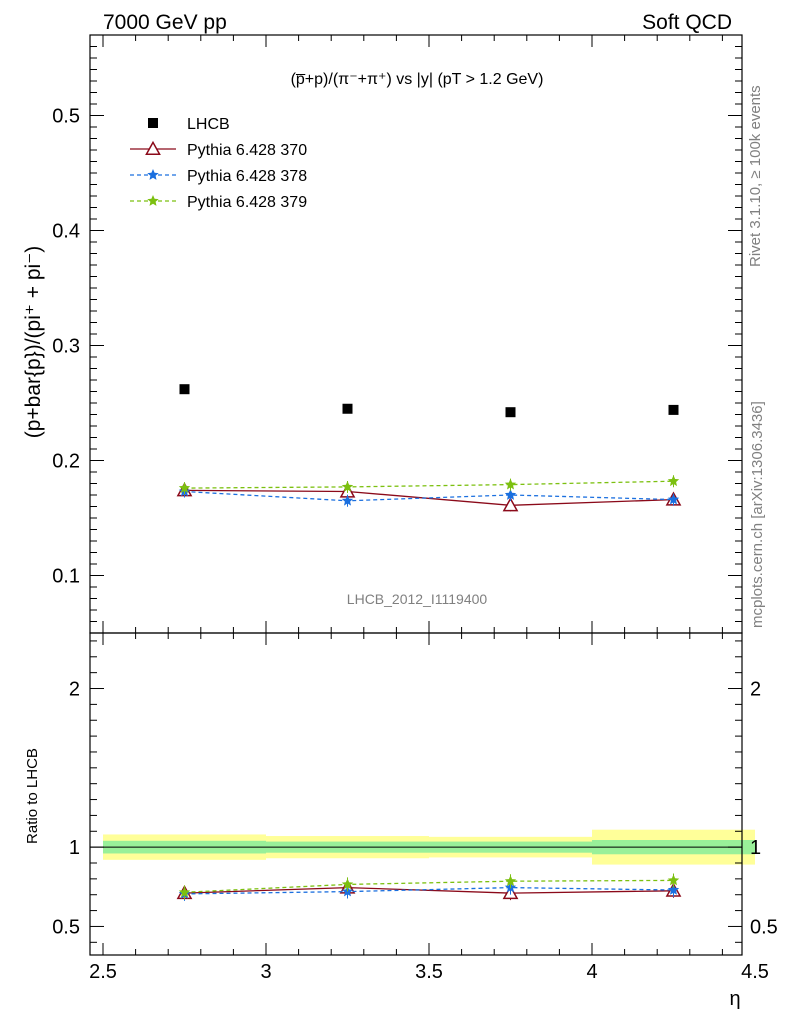 This screenshot has height=1024, width=786. What do you see at coordinates (417, 79) in the screenshot?
I see `chart-title: (p̅+p)/(π⁻+π⁺) vs |y| (pT > 1.2 GeV)` at bounding box center [417, 79].